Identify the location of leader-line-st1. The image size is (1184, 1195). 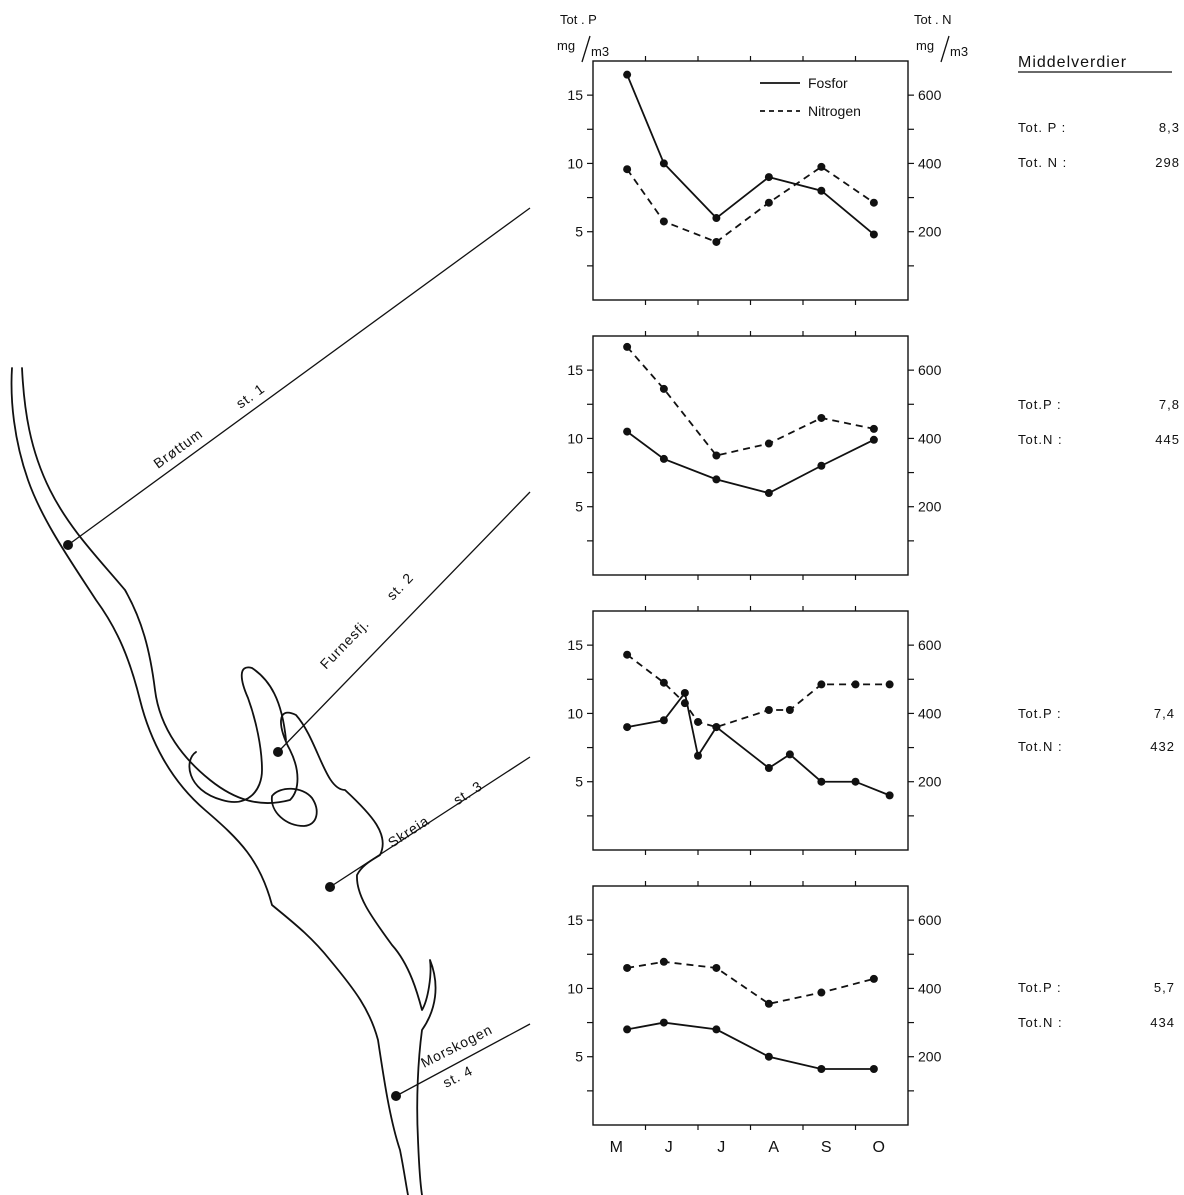
(299, 376).